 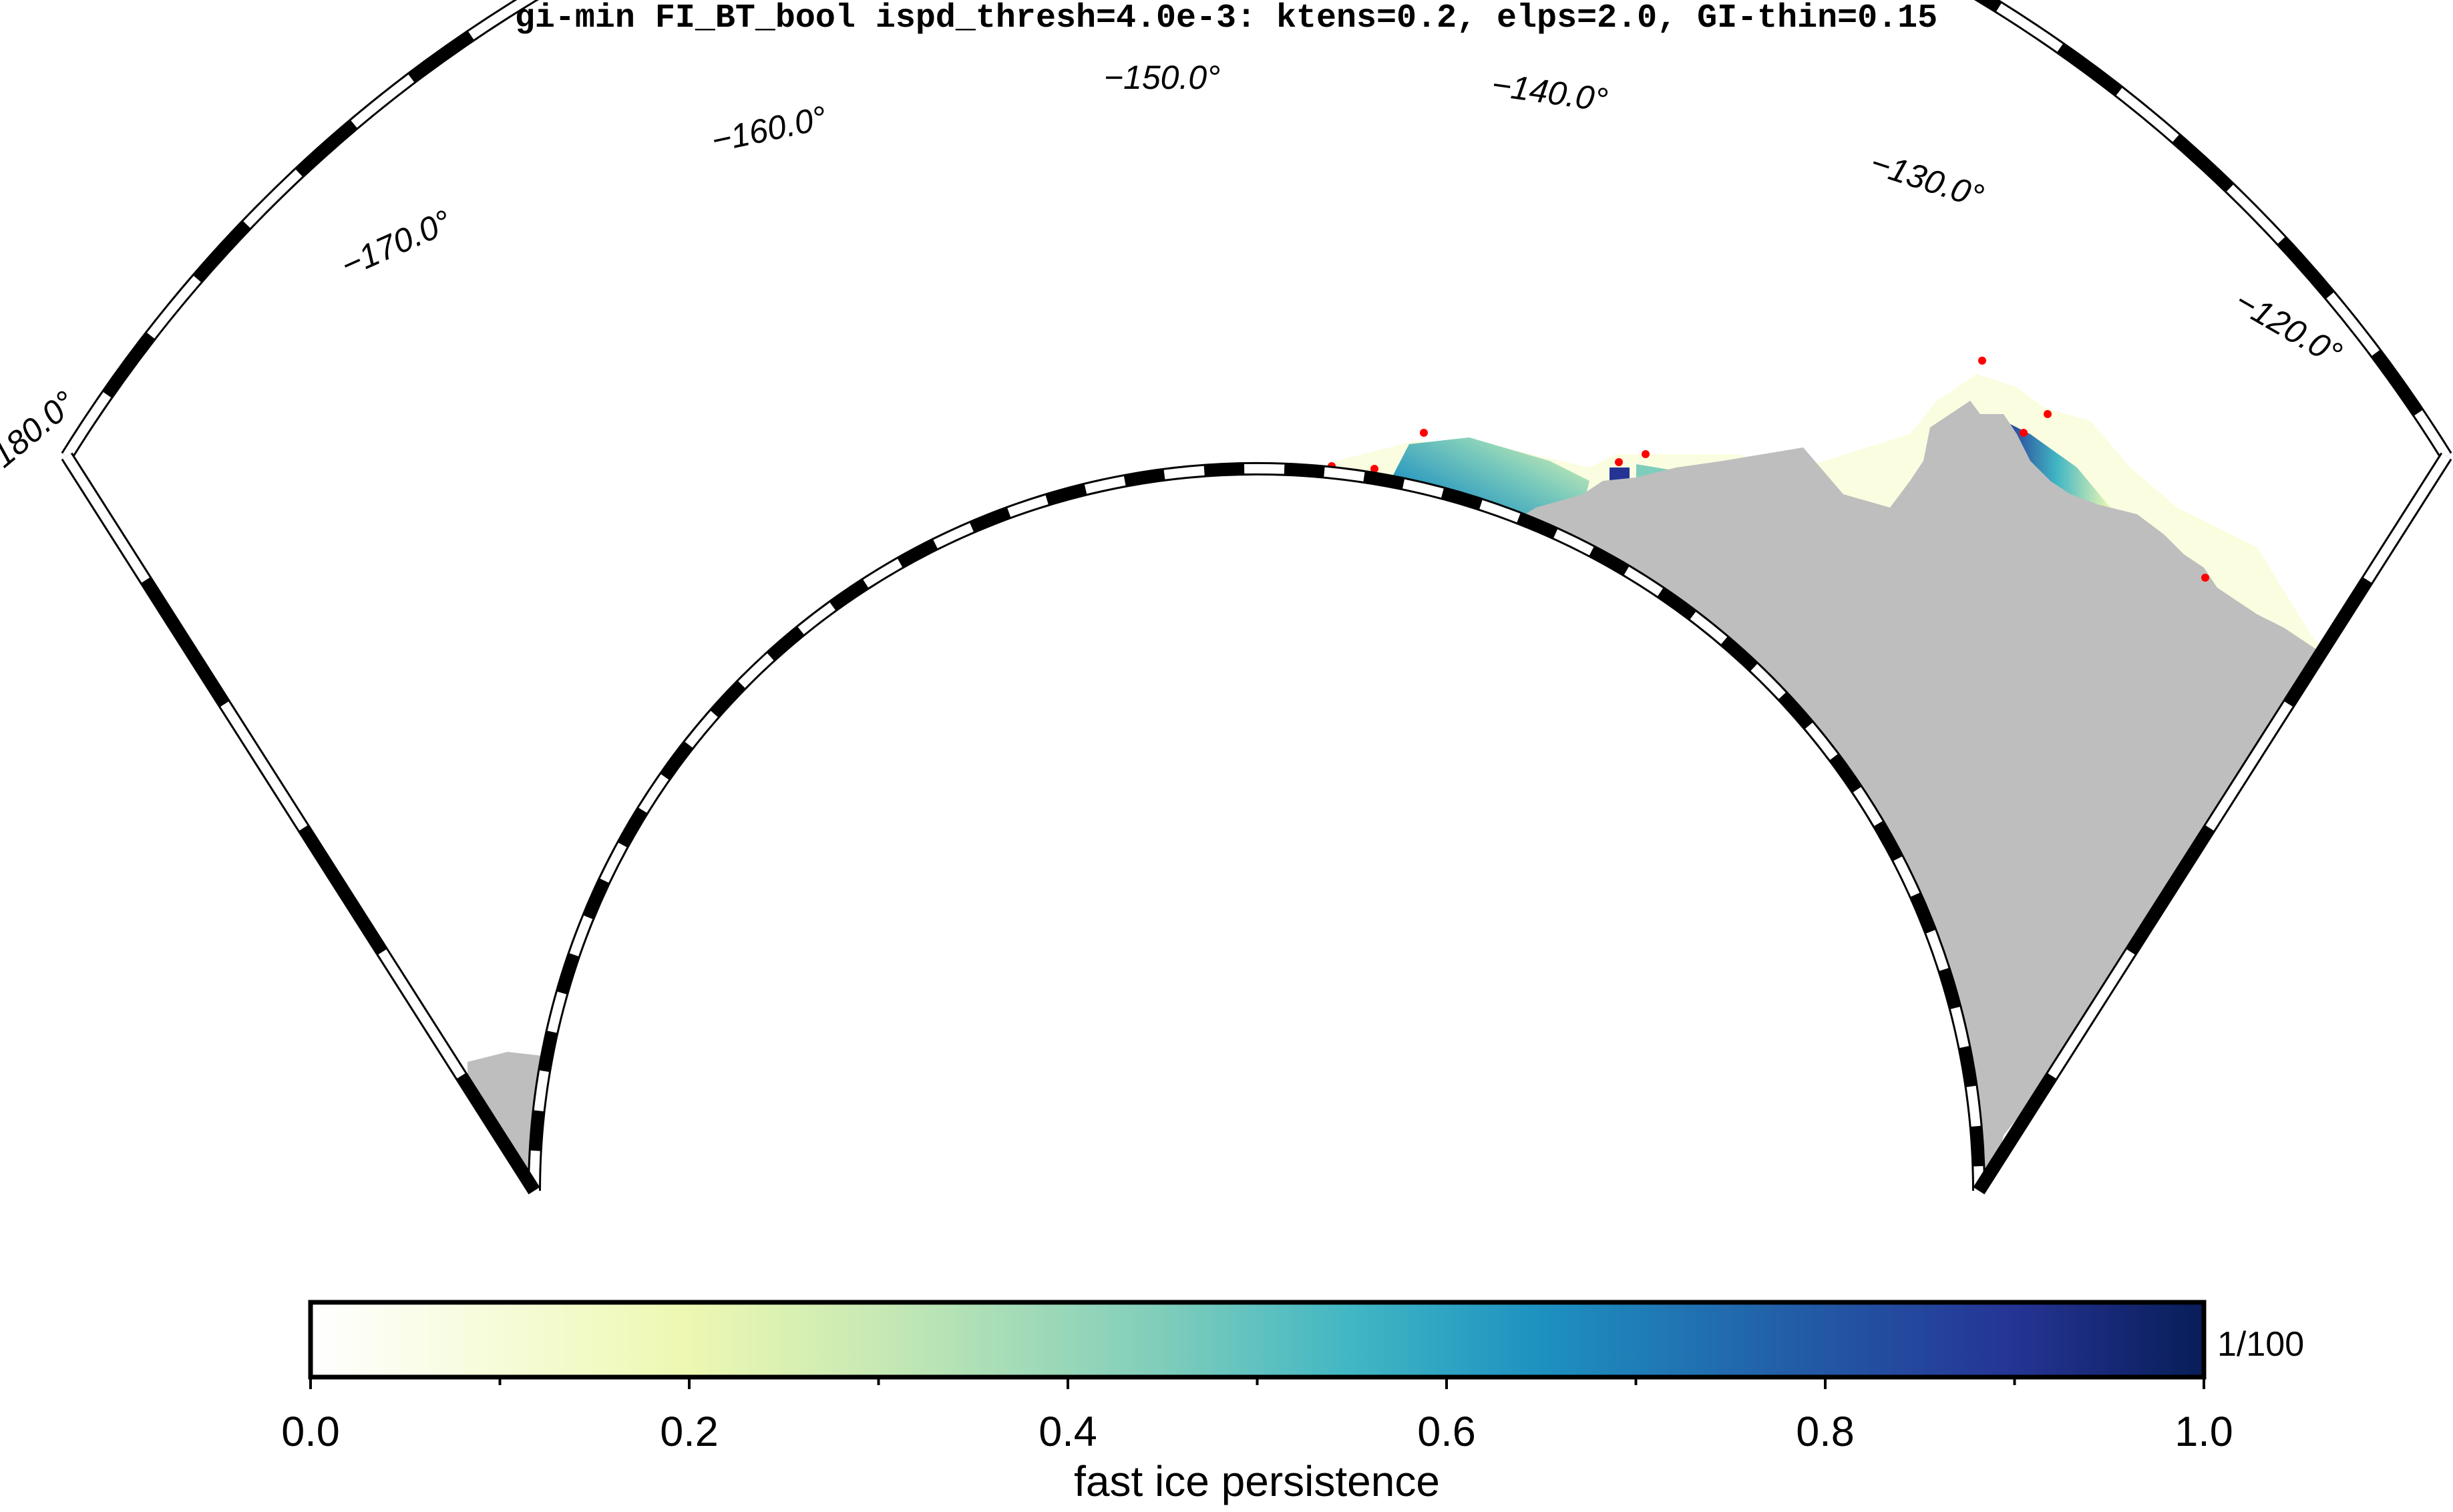 I want to click on colorbar-tick-label: 0.0, so click(x=310, y=1431).